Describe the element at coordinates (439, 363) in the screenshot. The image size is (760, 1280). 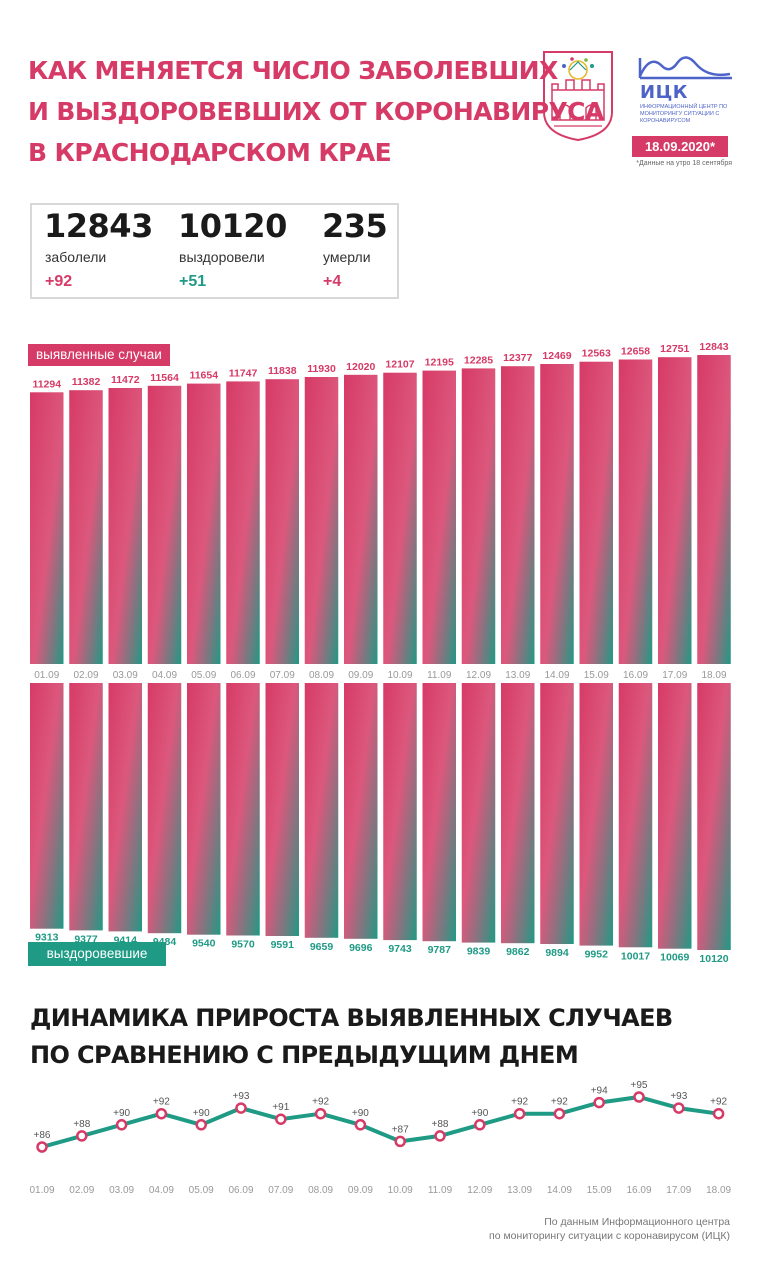
I see `cases-value-label: 12195` at that location.